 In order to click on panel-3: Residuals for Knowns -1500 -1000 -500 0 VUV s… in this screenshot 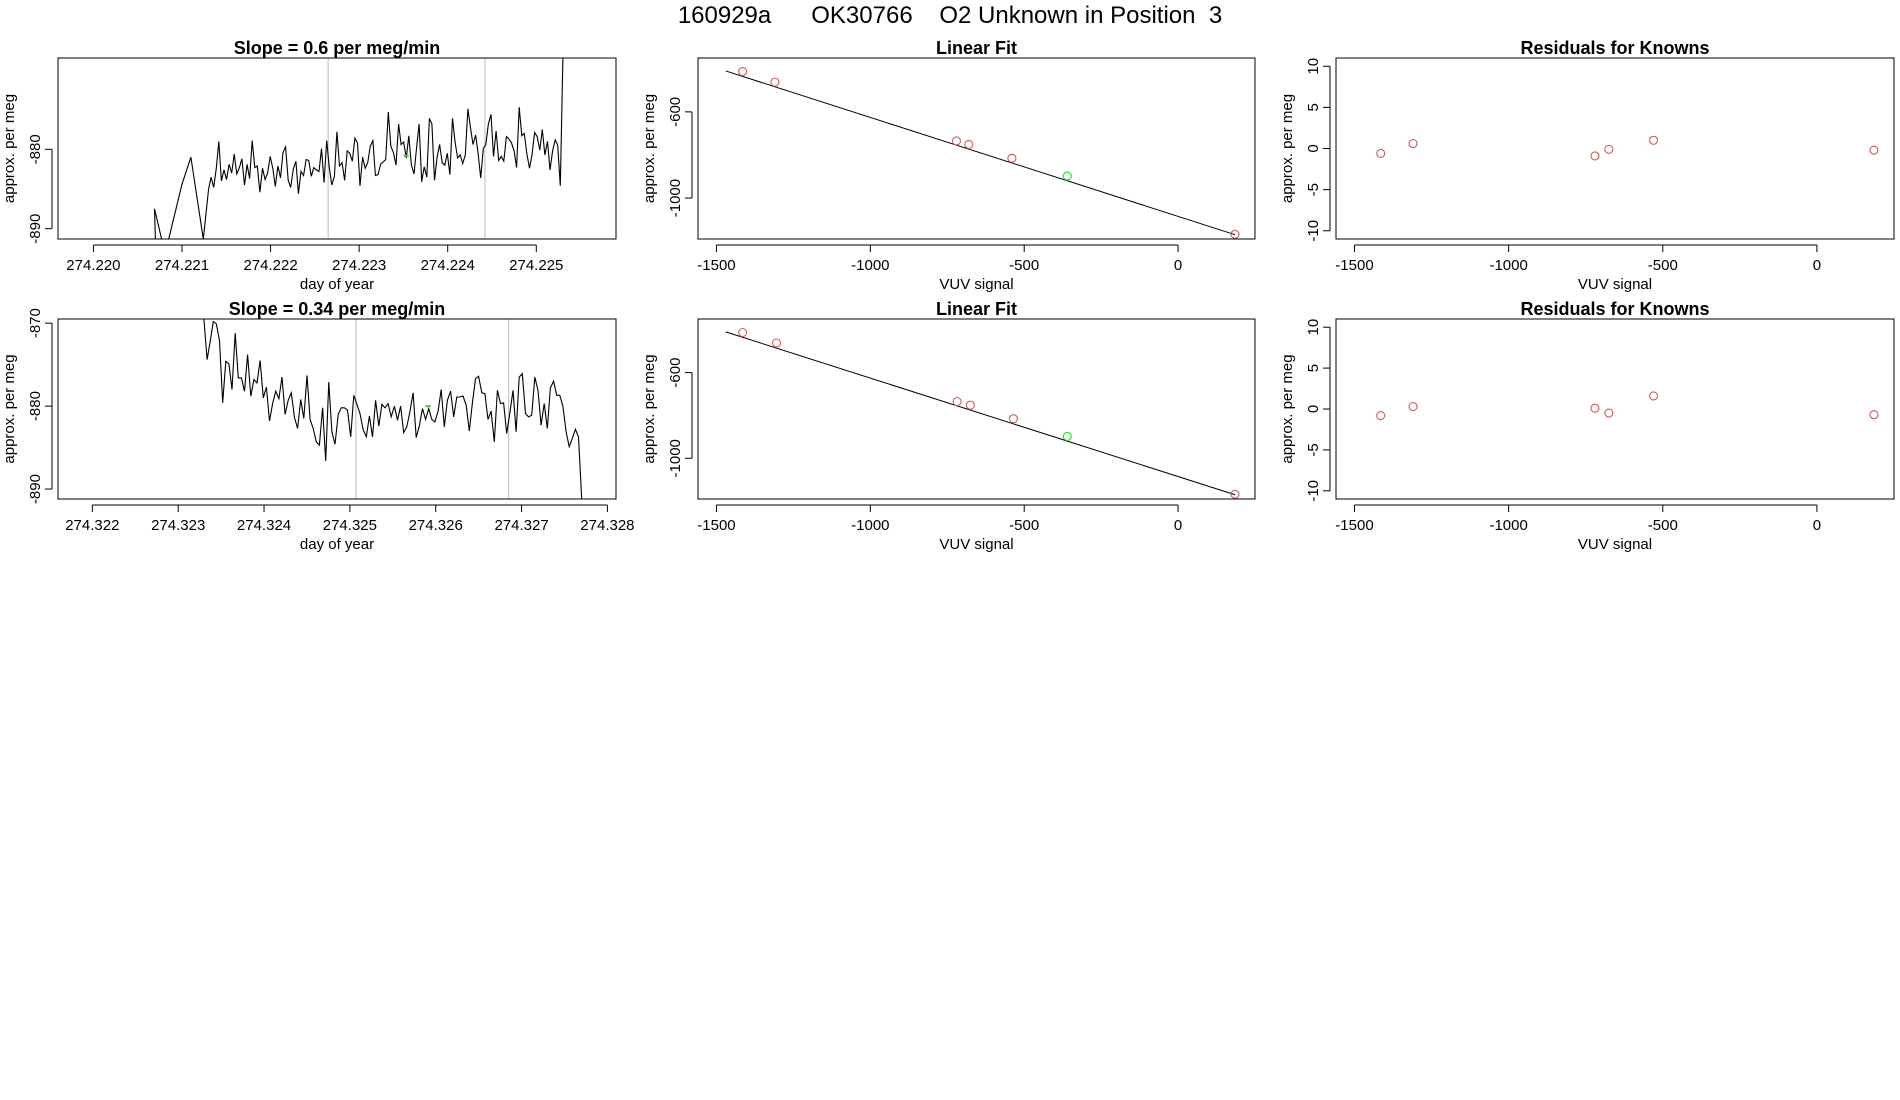, I will do `click(1587, 165)`.